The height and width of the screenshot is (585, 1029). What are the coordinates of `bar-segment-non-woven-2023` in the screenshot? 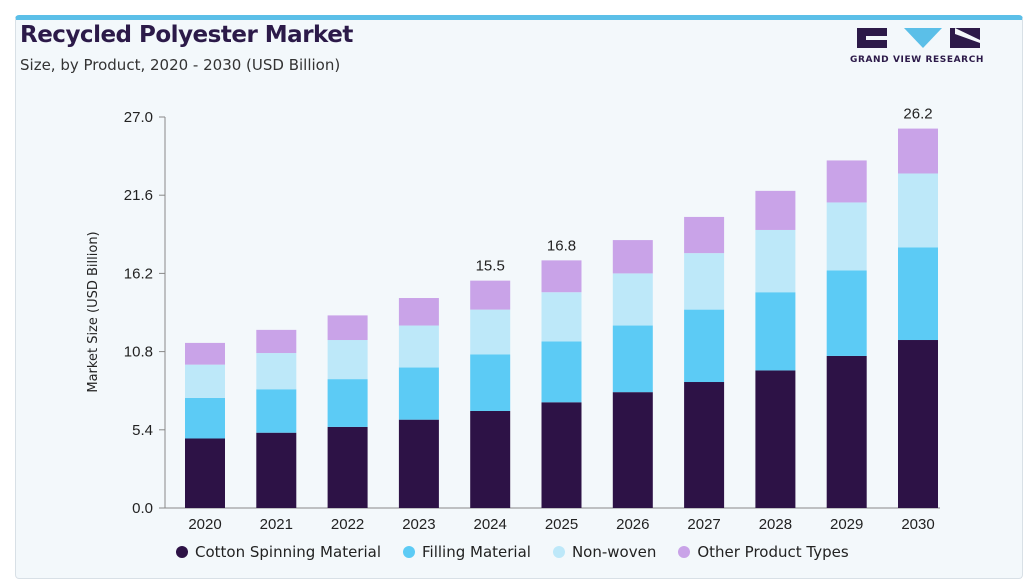 It's located at (418, 346).